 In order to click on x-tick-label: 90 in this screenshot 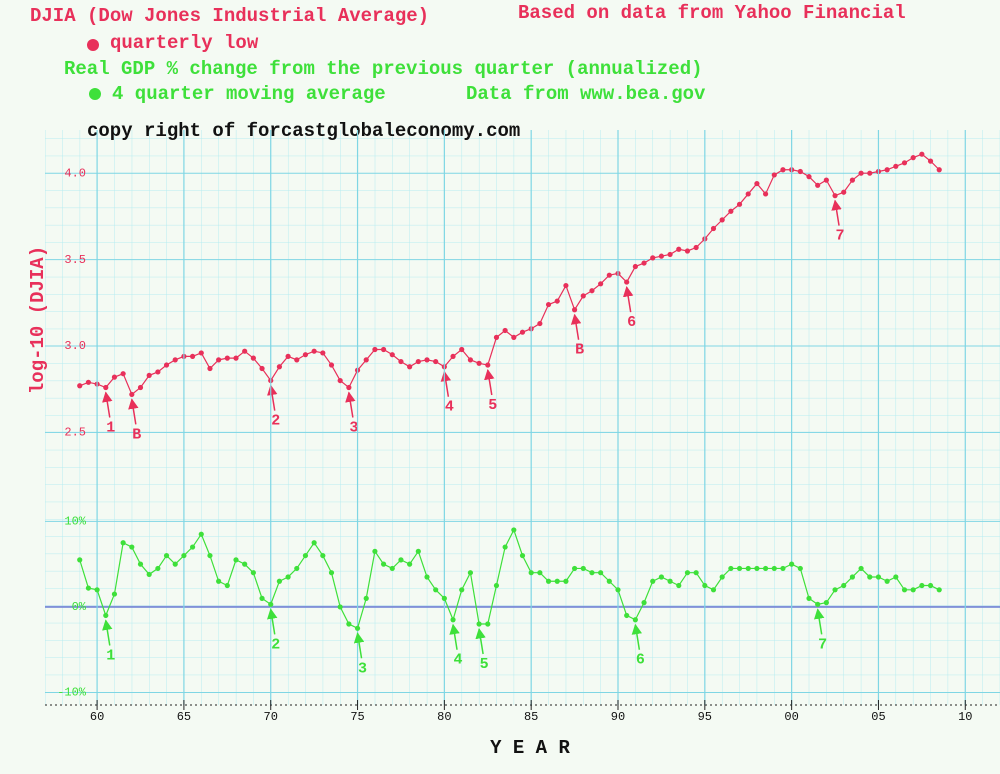, I will do `click(618, 717)`.